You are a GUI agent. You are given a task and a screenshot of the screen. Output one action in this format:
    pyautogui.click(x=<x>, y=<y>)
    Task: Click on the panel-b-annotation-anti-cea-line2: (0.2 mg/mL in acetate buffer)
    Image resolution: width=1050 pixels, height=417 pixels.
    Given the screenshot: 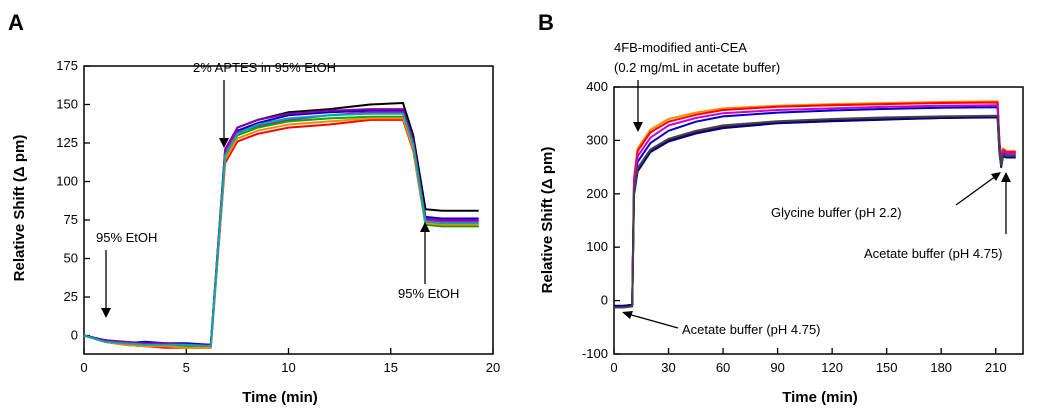 What is the action you would take?
    pyautogui.click(x=697, y=67)
    